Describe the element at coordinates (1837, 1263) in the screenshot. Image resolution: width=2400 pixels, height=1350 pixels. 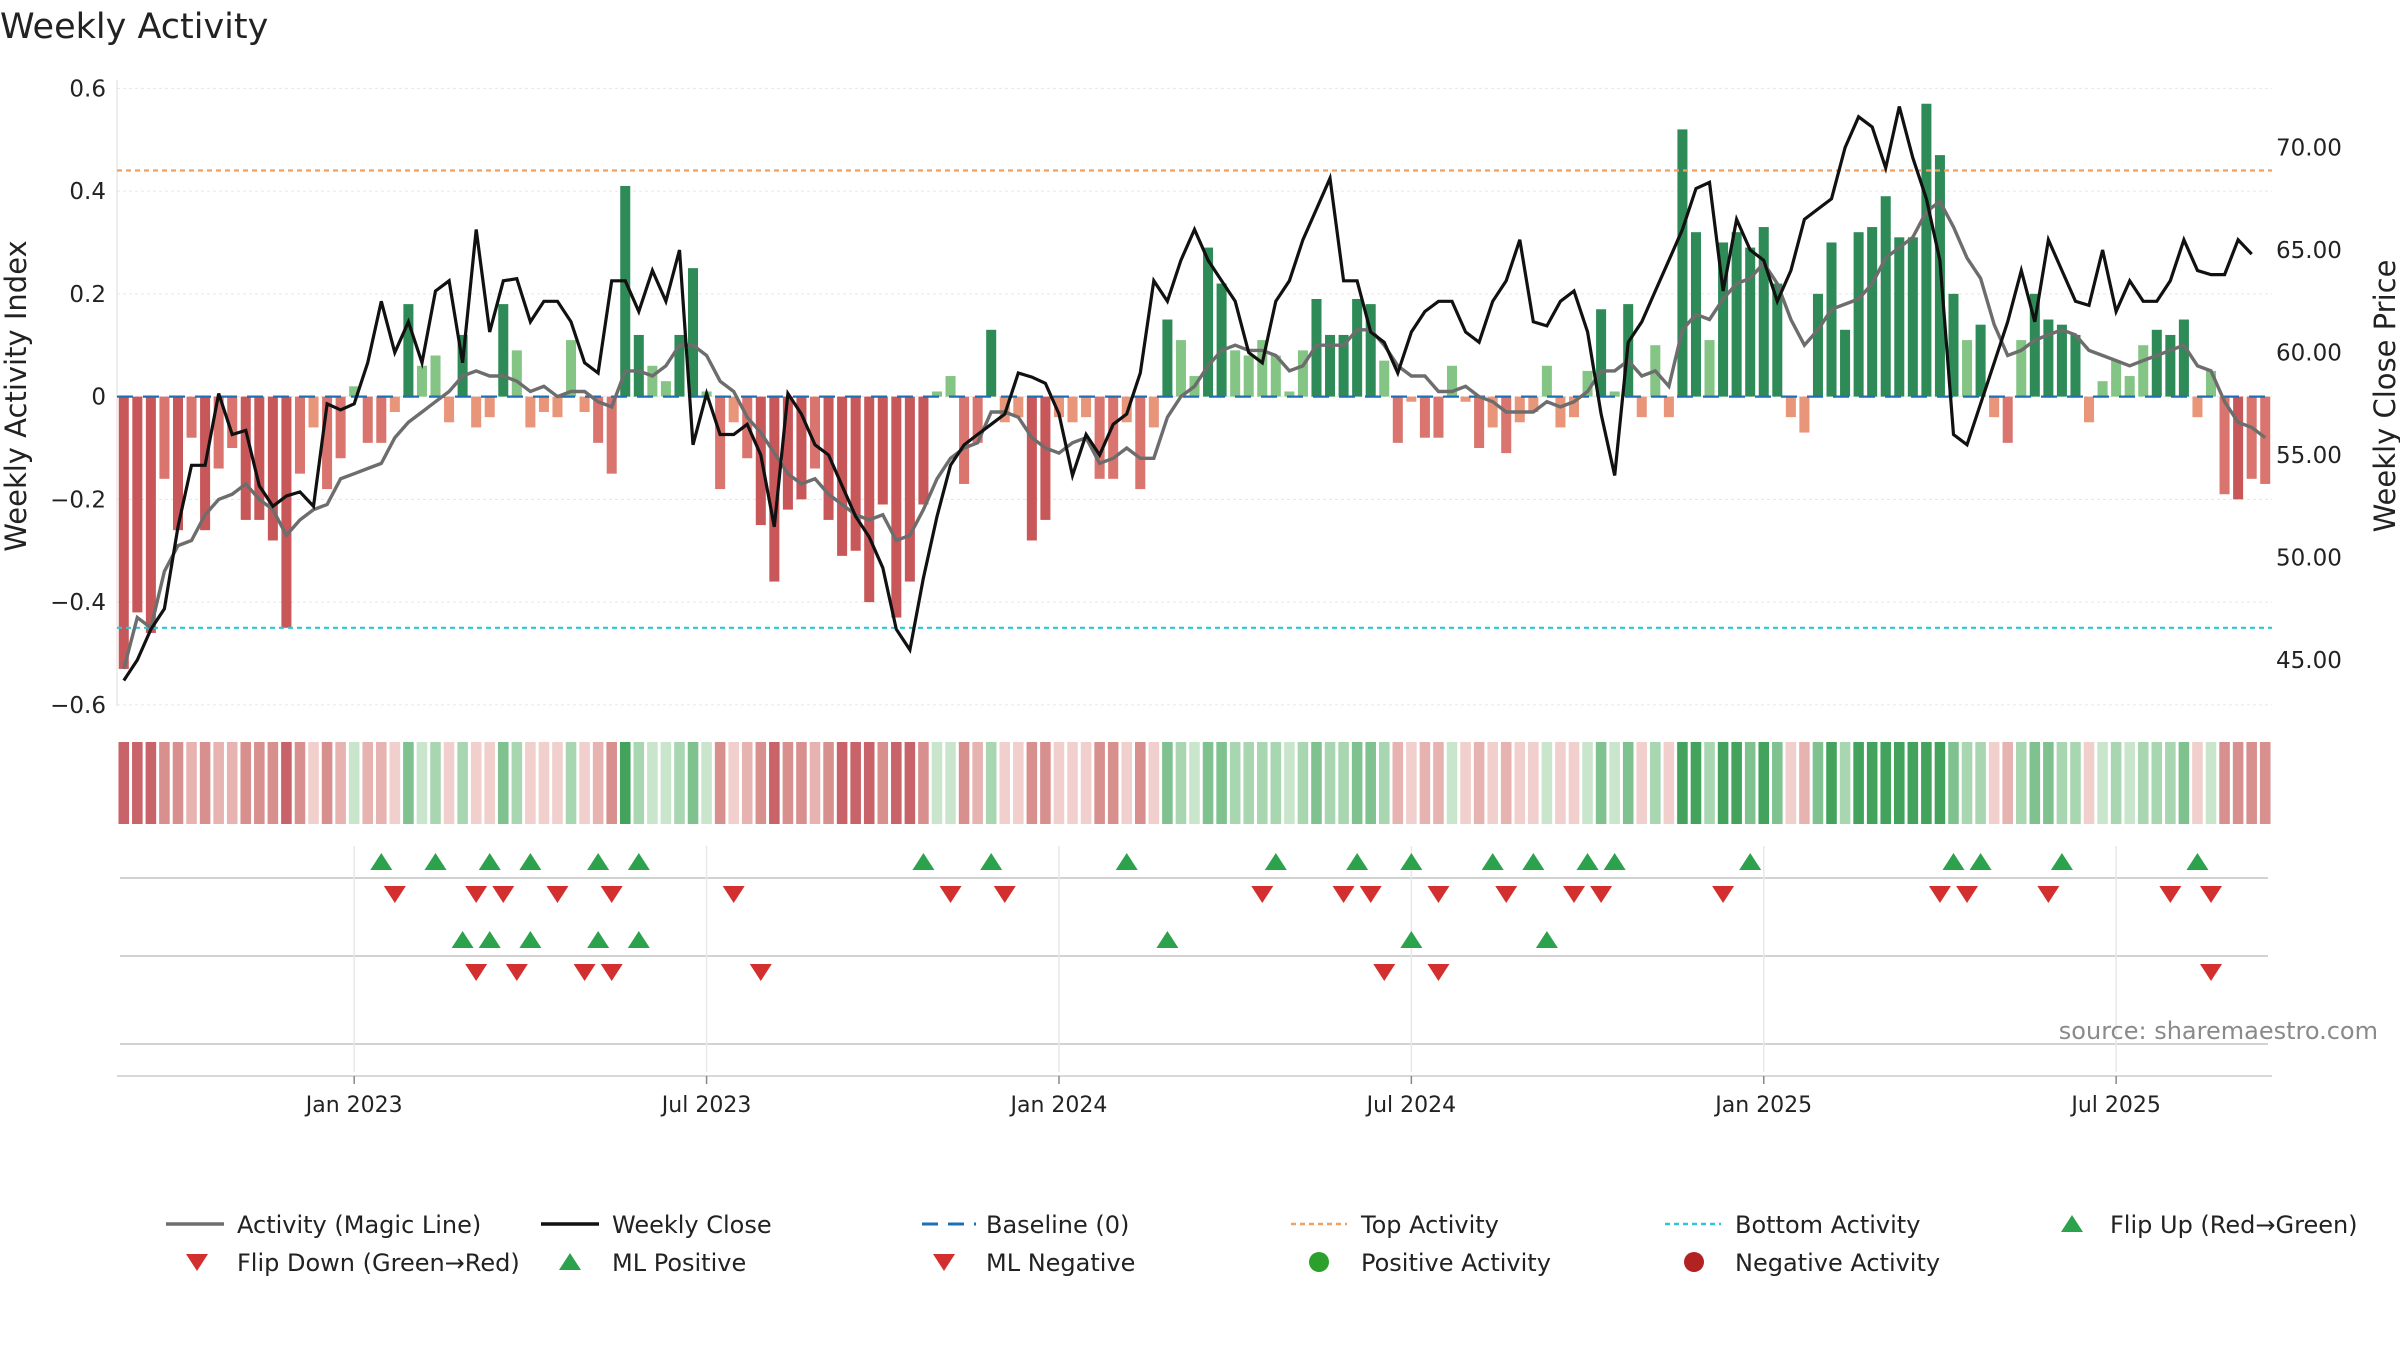
I see `legend-label: Negative Activity` at that location.